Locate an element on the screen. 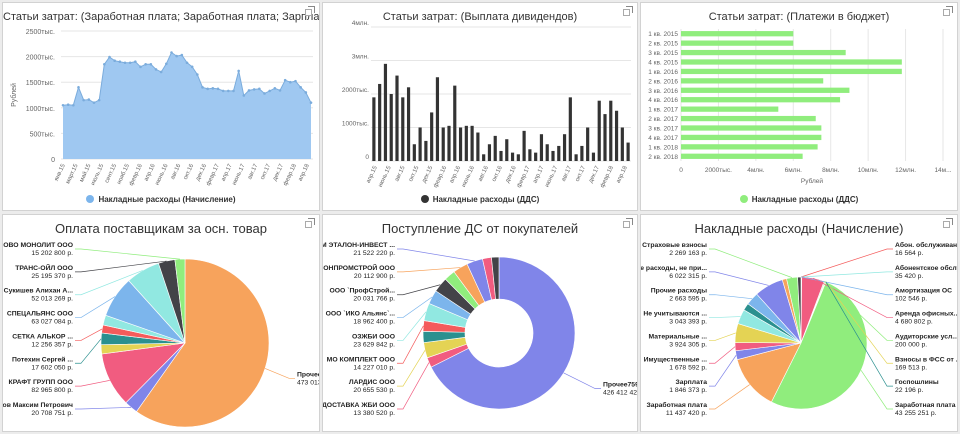 The height and width of the screenshot is (434, 960). x-tick-label: февр.18 is located at coordinates (607, 177).